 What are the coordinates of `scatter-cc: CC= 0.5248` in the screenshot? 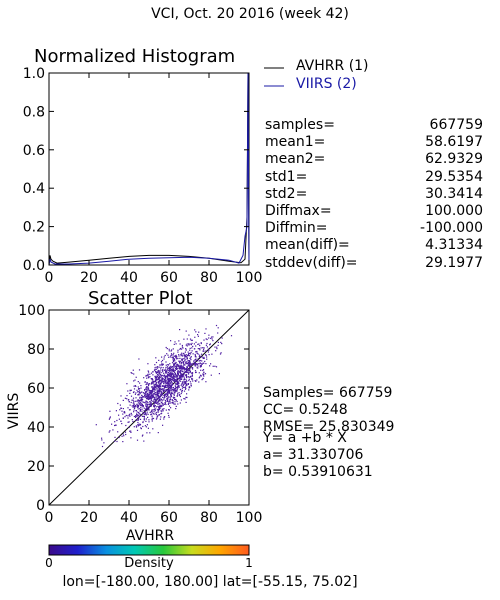 It's located at (305, 410).